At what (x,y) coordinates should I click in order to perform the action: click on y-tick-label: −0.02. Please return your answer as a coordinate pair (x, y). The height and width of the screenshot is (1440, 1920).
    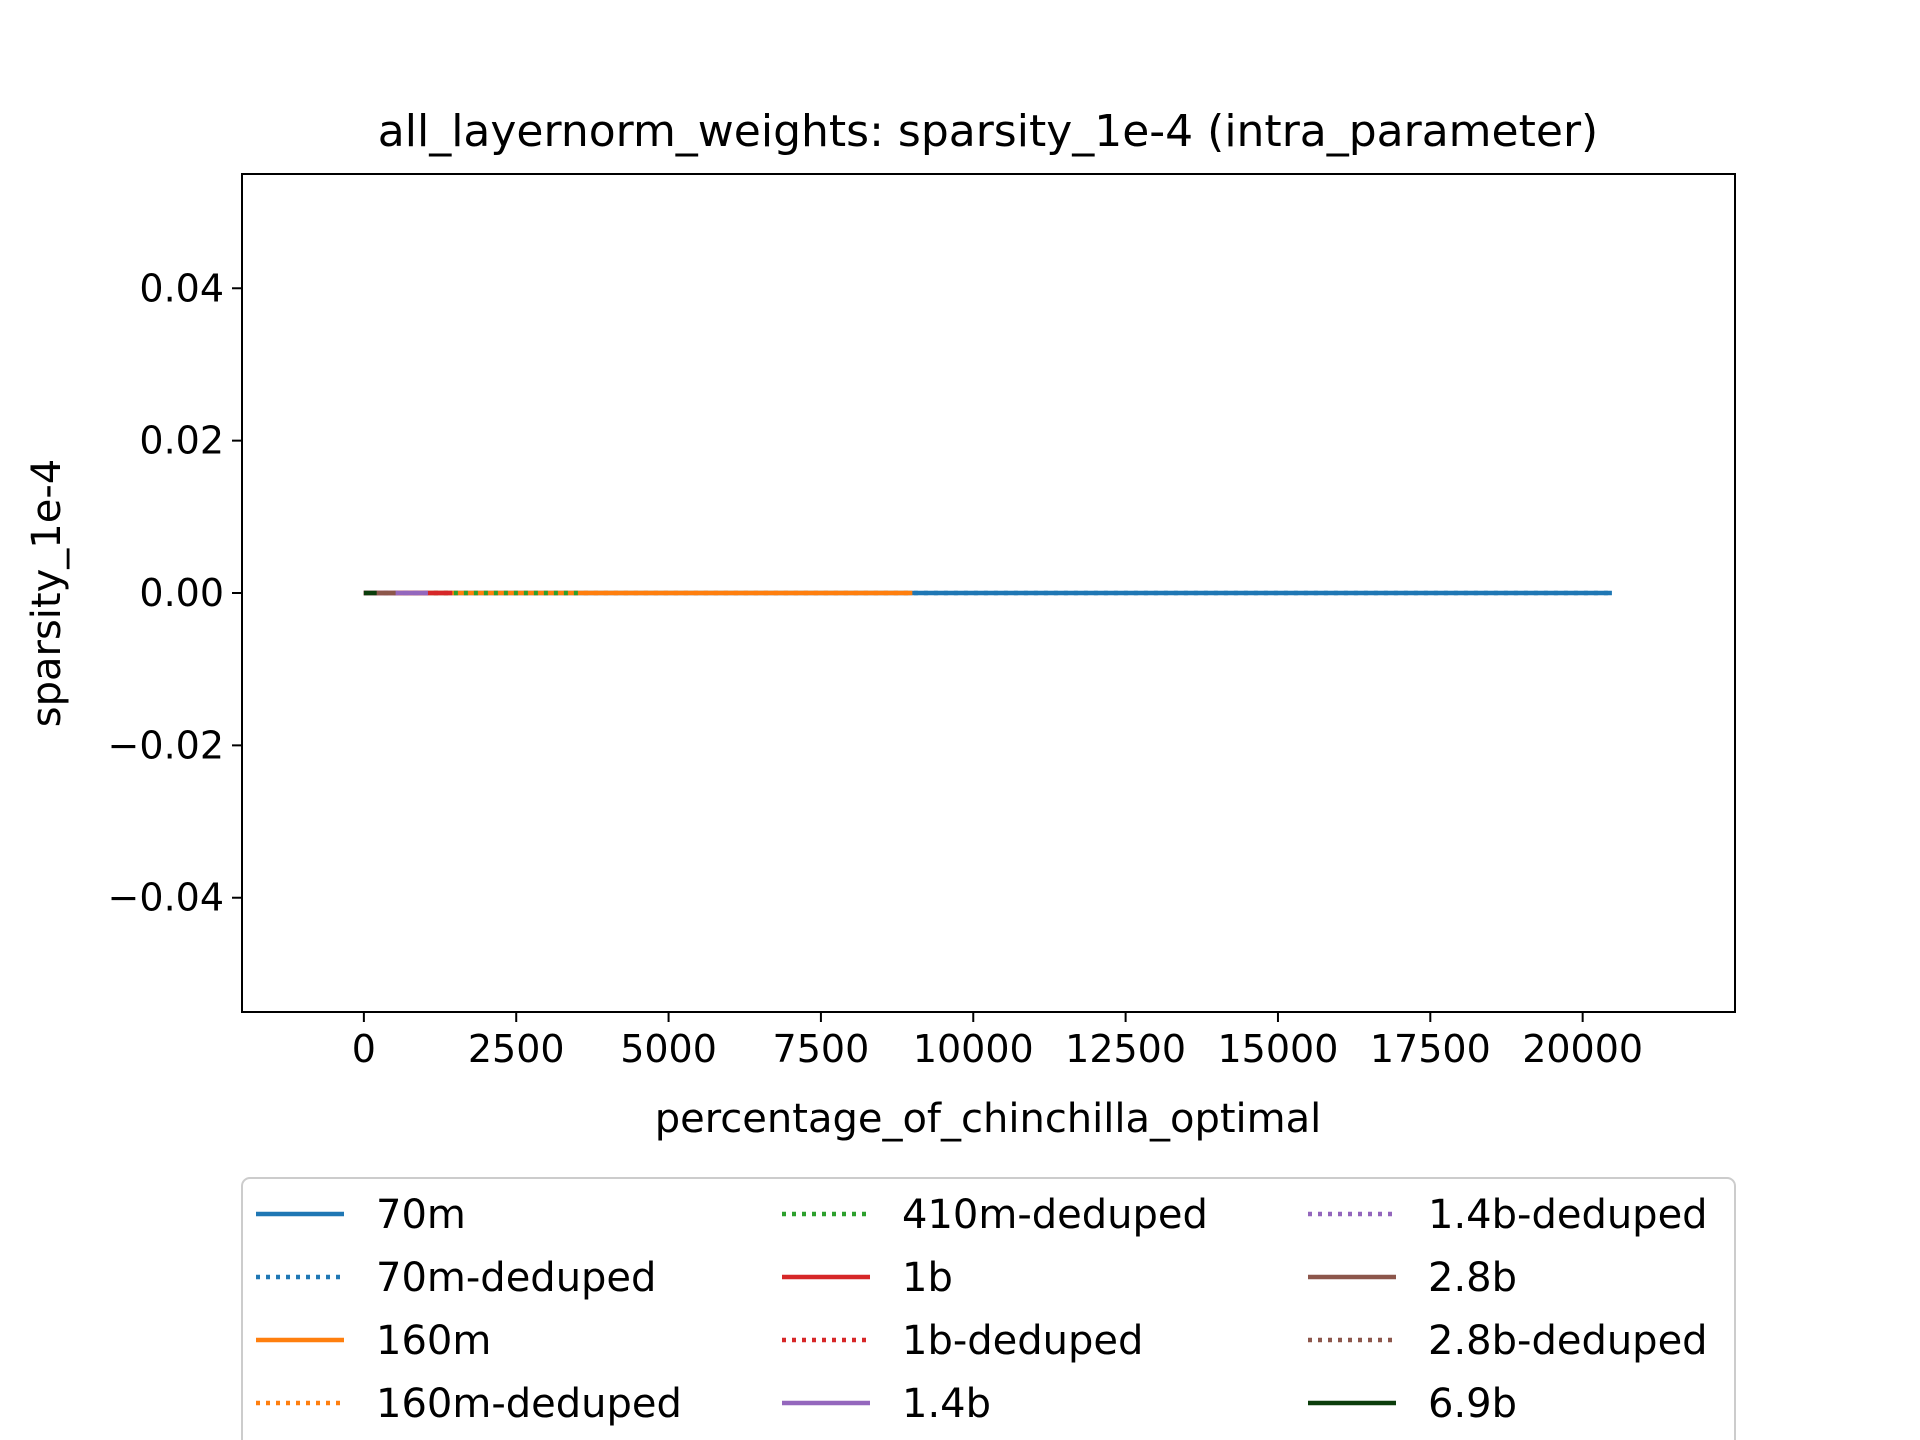
    Looking at the image, I should click on (166, 745).